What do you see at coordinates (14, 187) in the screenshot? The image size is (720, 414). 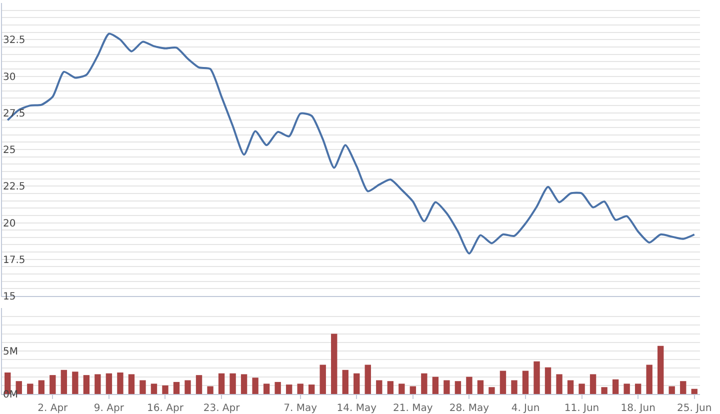 I see `y-tick-label: 22.5` at bounding box center [14, 187].